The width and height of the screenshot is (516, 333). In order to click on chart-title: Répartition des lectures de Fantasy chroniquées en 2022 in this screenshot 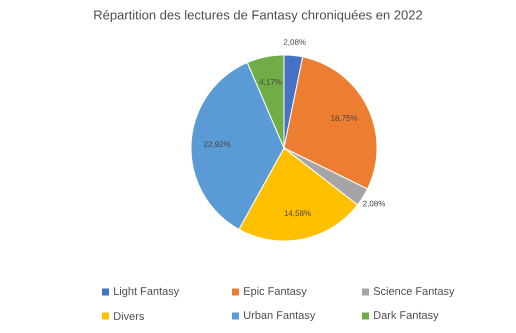, I will do `click(258, 16)`.